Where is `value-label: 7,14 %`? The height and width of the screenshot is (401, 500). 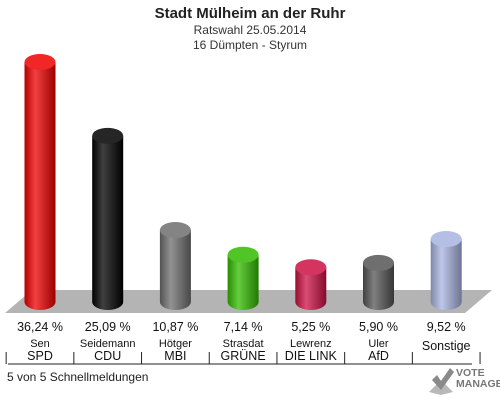
value-label: 7,14 % is located at coordinates (243, 327).